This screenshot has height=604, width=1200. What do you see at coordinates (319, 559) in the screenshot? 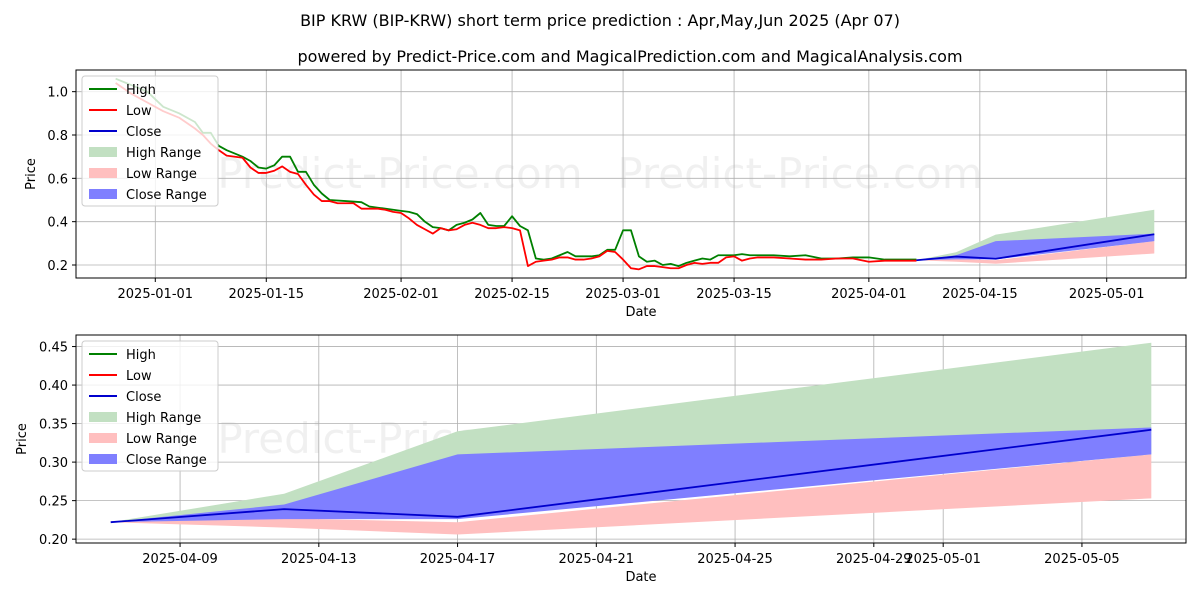
I see `x-tick-label: 2025-04-13` at bounding box center [319, 559].